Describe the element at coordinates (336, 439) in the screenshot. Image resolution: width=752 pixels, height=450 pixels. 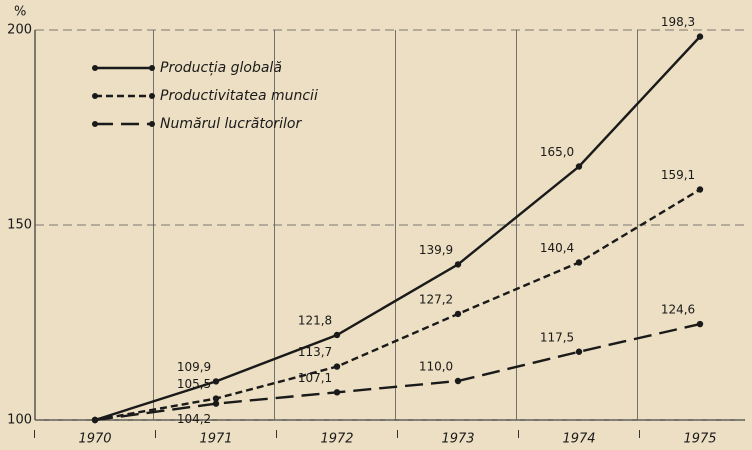
I see `x-tick-label: 1972` at that location.